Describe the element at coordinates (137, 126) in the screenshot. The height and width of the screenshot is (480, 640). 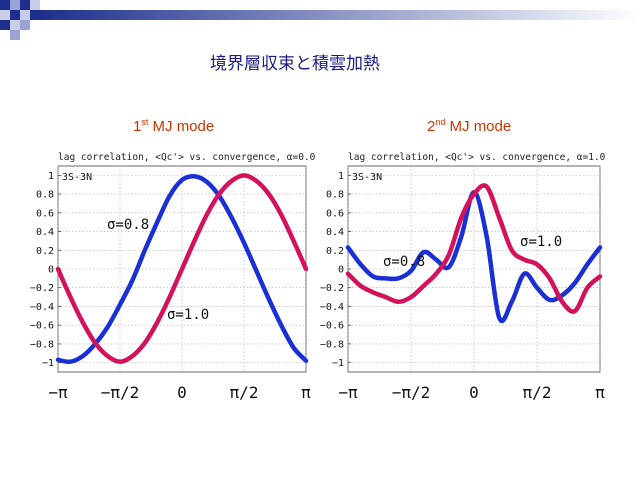
I see `mode-label-1-prefix: 1` at that location.